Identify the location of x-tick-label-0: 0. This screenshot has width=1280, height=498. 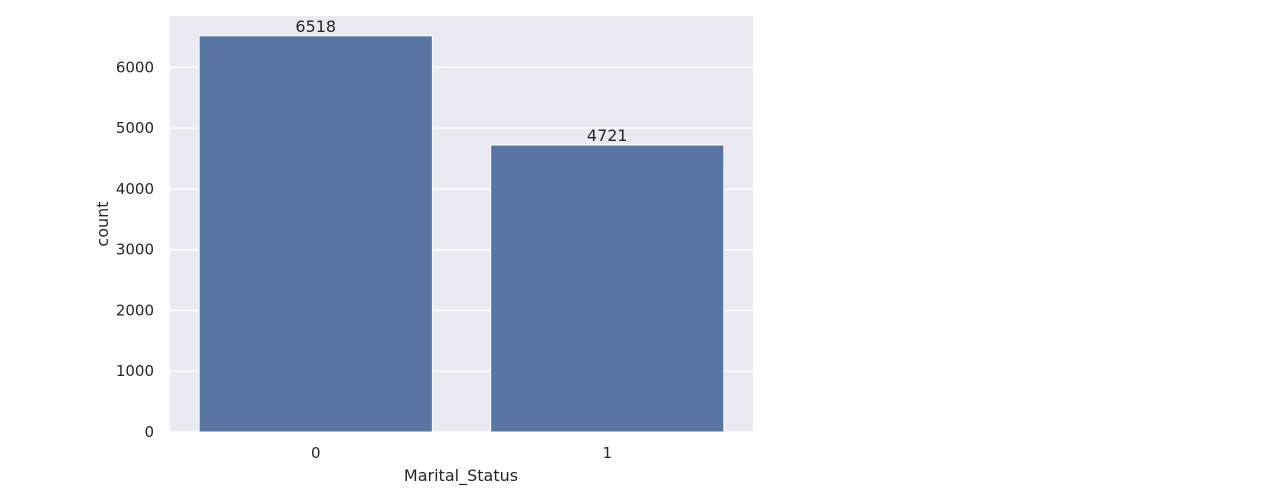
(316, 453).